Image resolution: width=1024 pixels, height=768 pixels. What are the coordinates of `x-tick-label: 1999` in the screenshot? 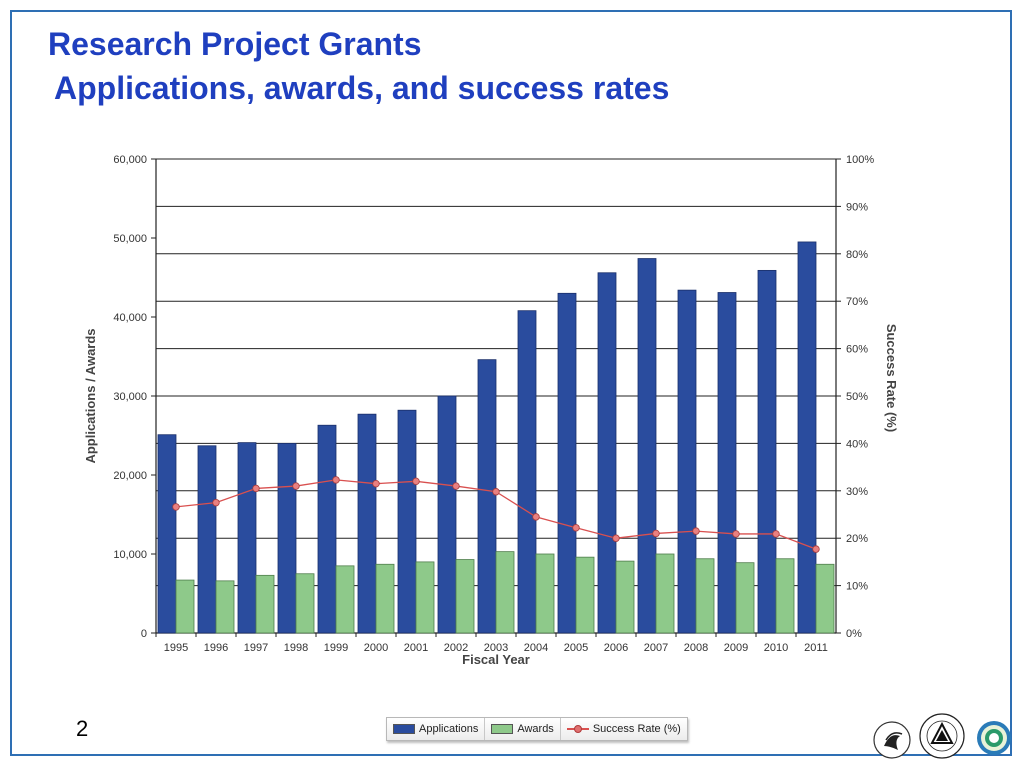 It's located at (336, 648).